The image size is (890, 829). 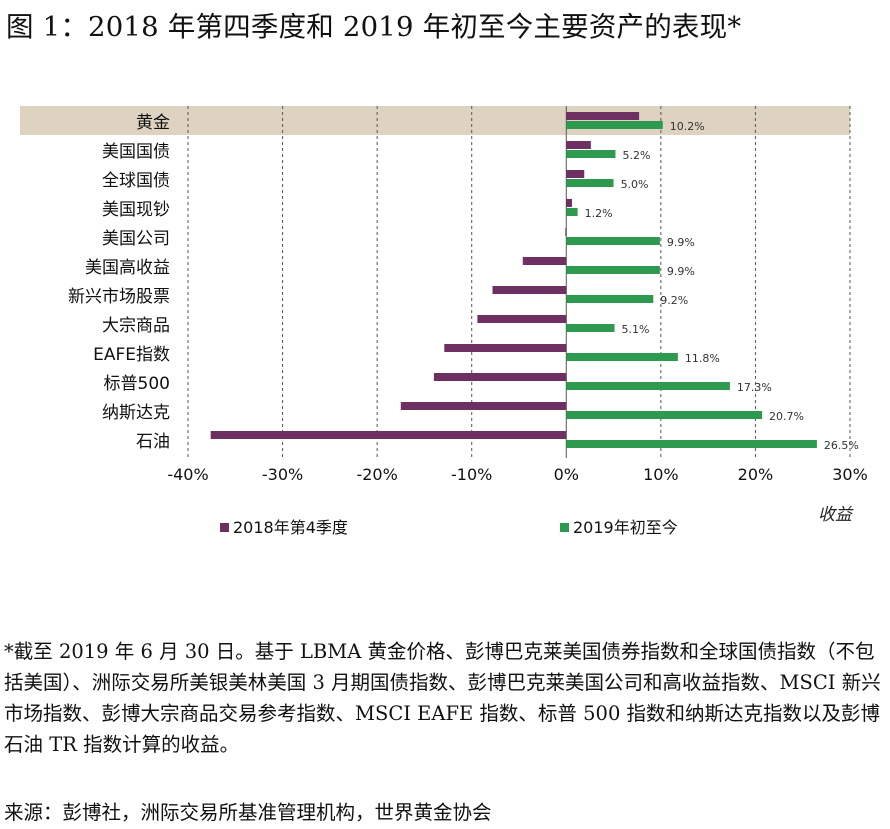 I want to click on data-label: 11.8%, so click(x=702, y=358).